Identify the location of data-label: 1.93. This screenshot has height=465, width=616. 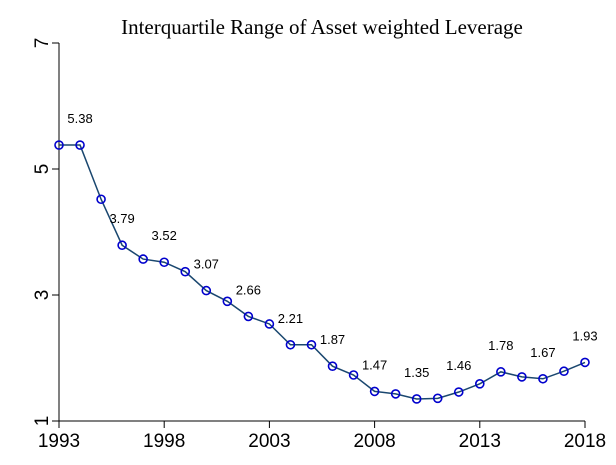
(584, 335).